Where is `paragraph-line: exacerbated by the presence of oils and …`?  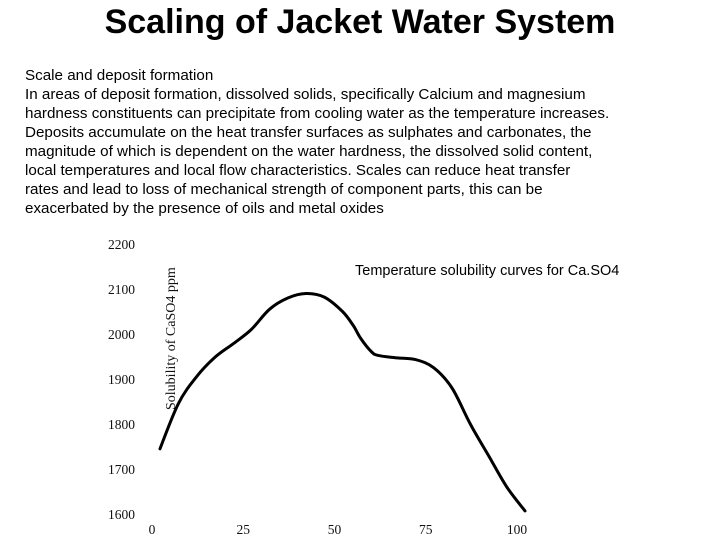
paragraph-line: exacerbated by the presence of oils and … is located at coordinates (204, 208).